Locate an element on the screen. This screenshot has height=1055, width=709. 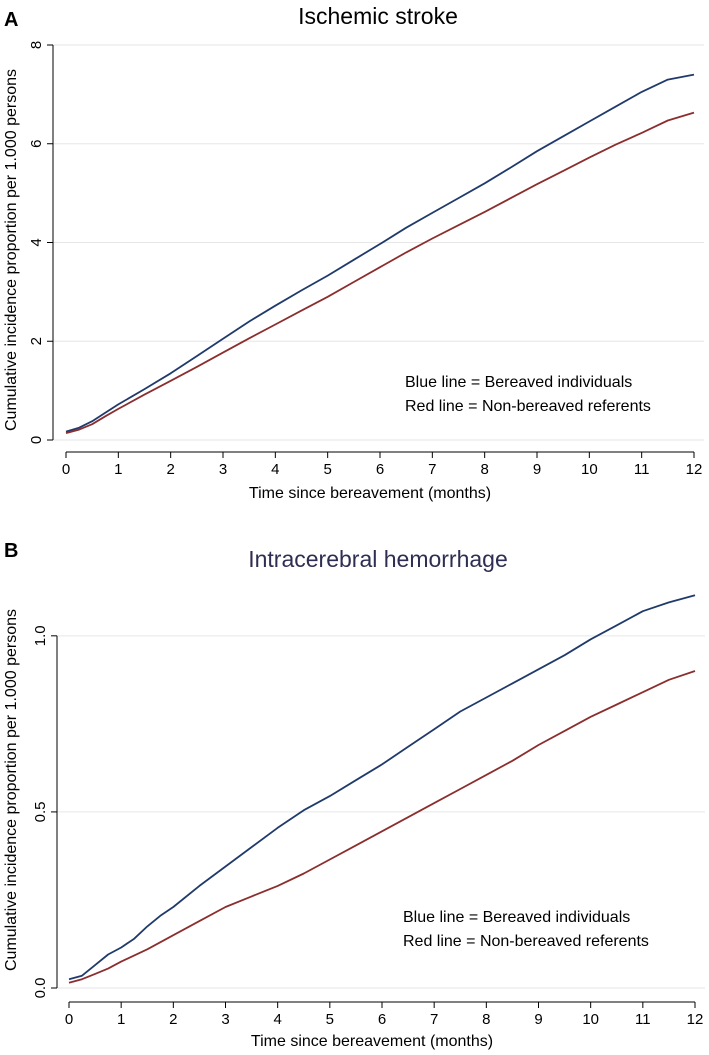
y-tick-label: 8 is located at coordinates (36, 45).